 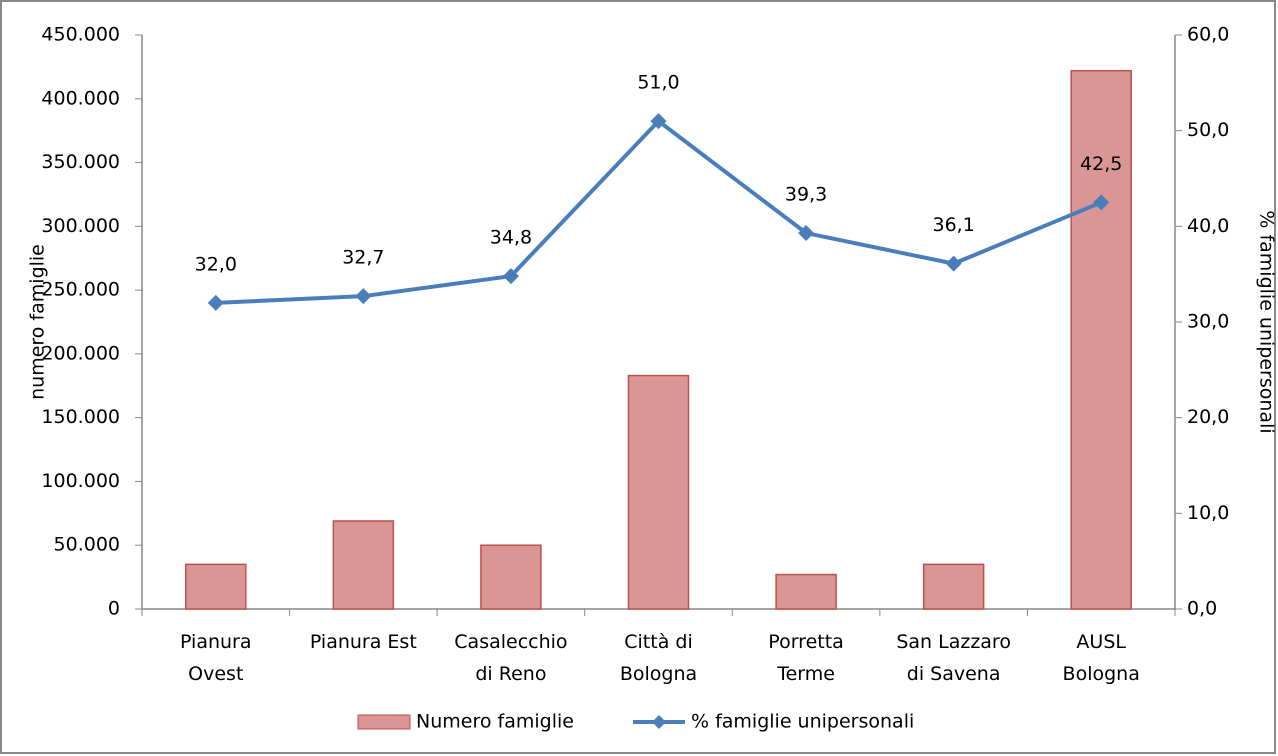 I want to click on y2-tick-label: 50,0, so click(x=1208, y=130).